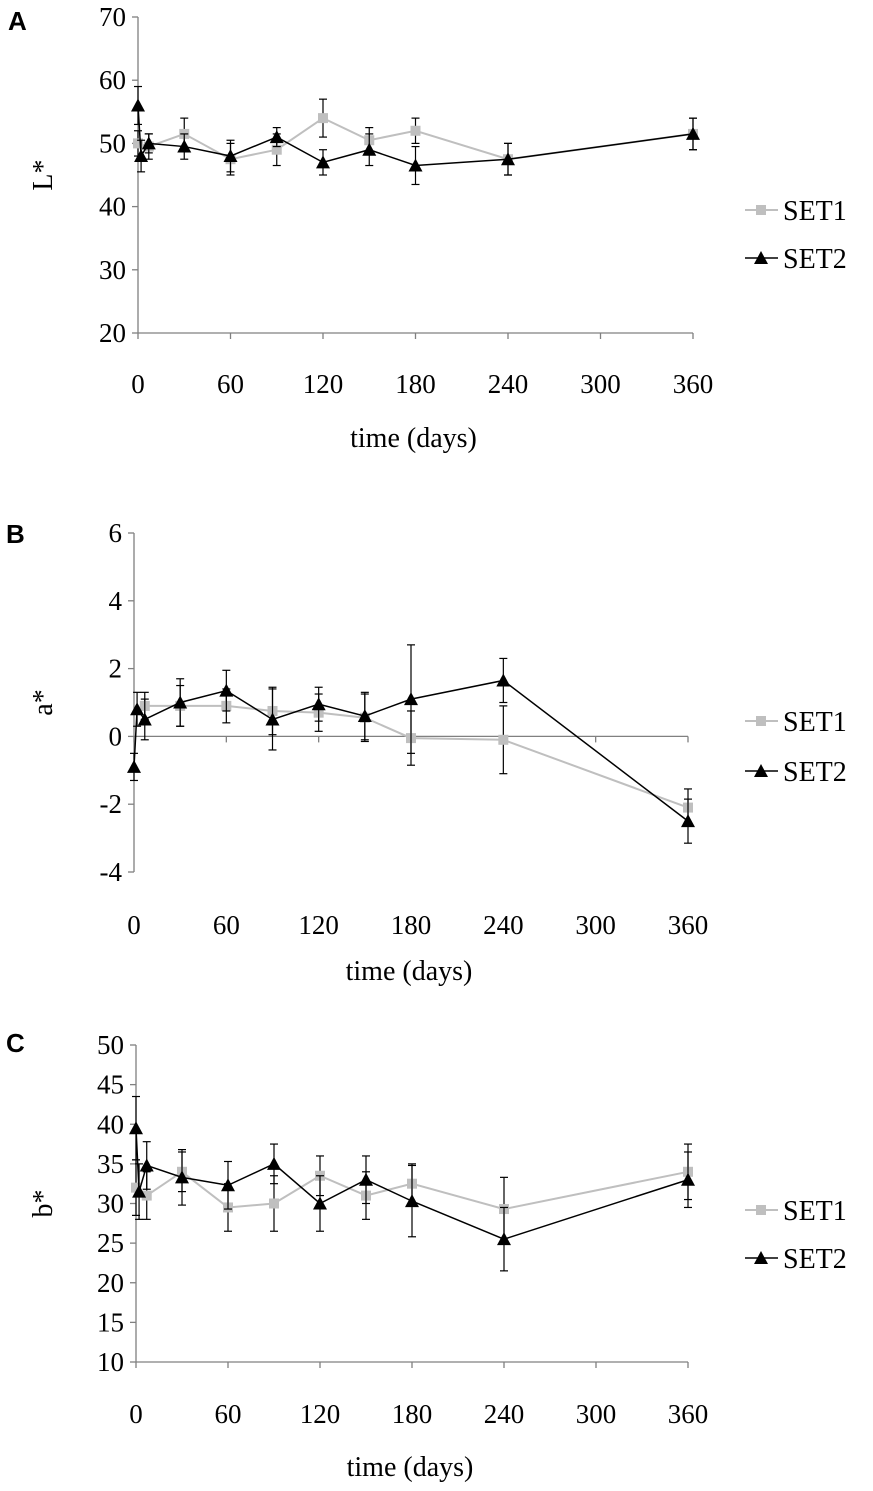 Image resolution: width=873 pixels, height=1491 pixels. What do you see at coordinates (112, 17) in the screenshot?
I see `y-tick-label: 70` at bounding box center [112, 17].